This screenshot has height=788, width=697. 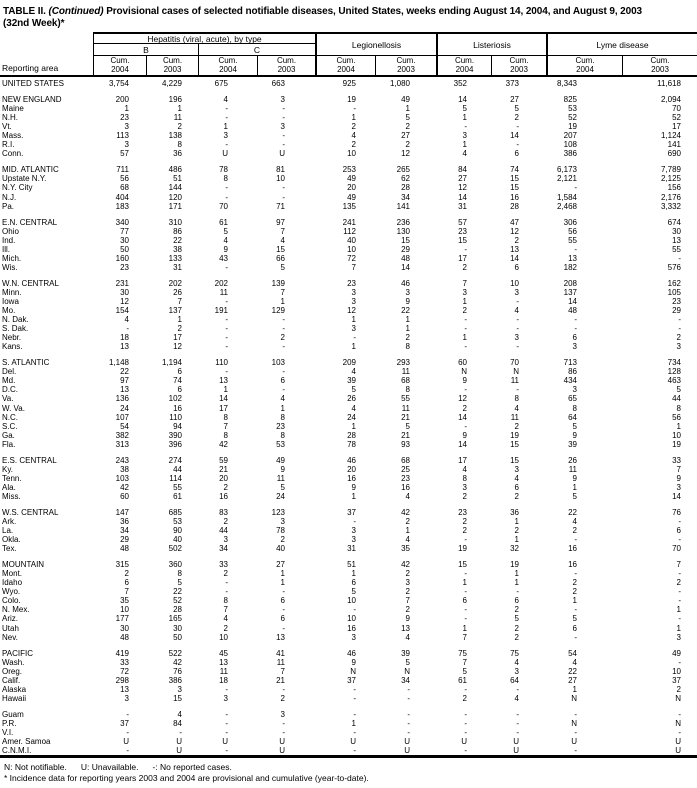 I want to click on cell: 352, so click(x=460, y=83).